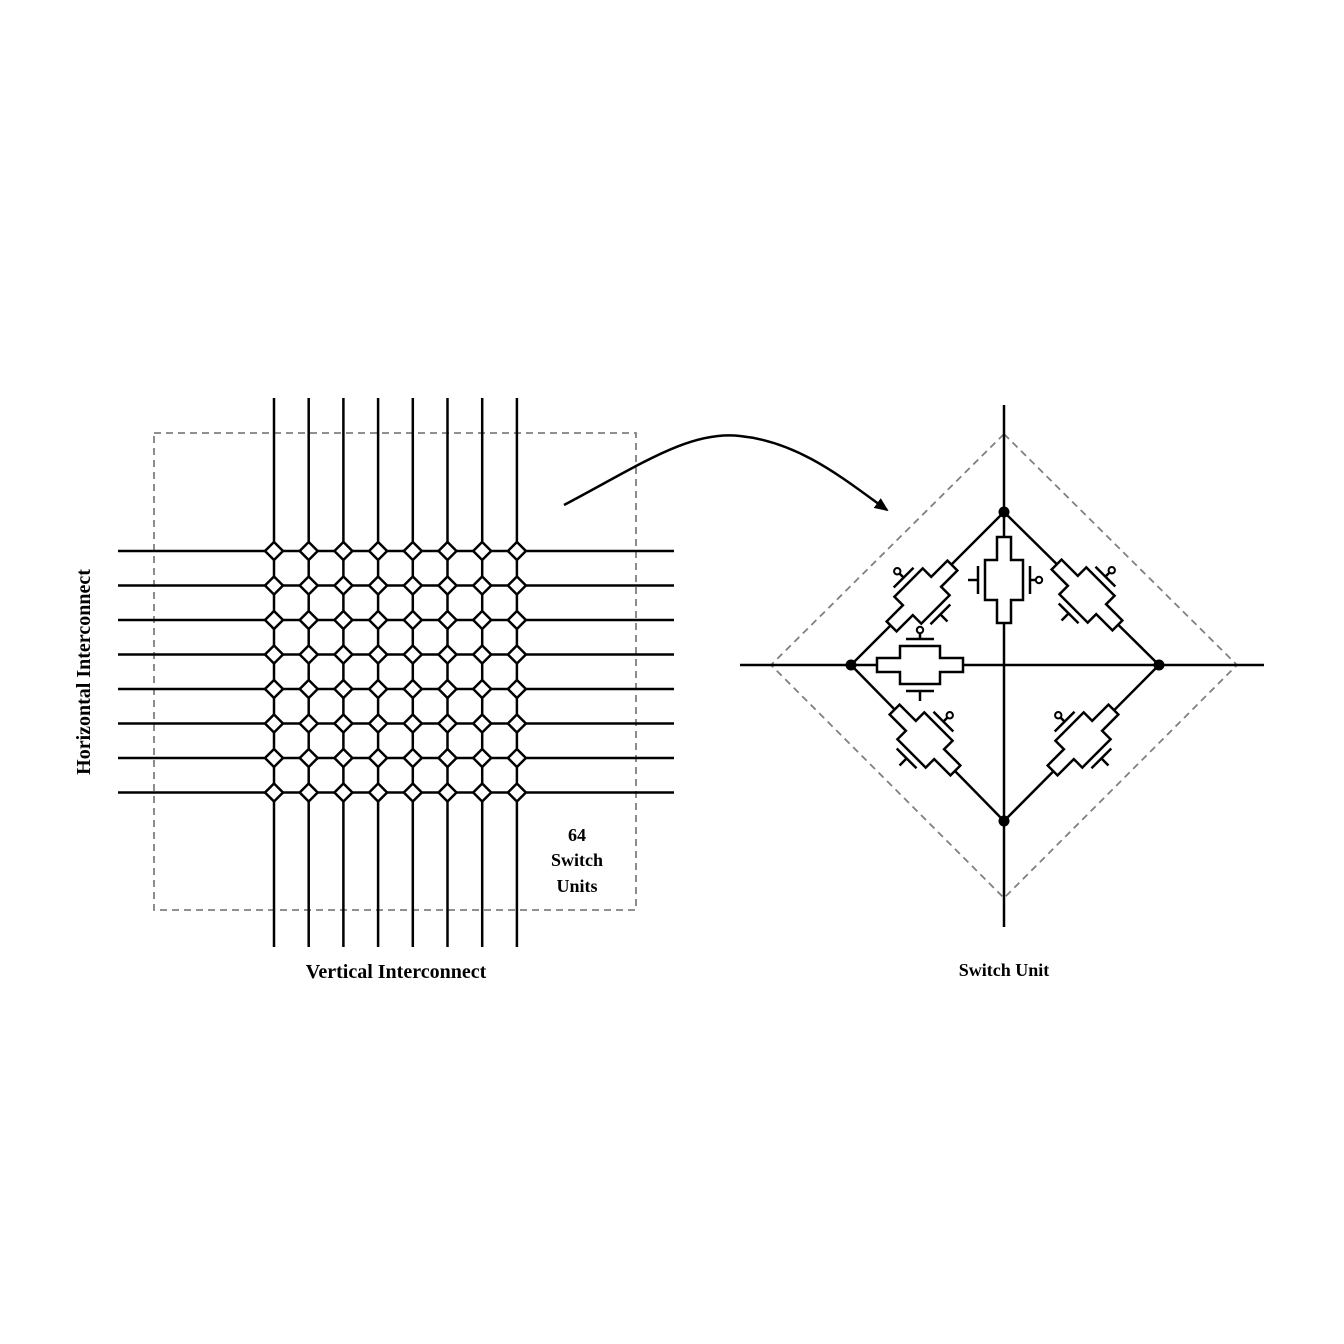  Describe the element at coordinates (851, 665) in the screenshot. I see `junction-dot-left` at that location.